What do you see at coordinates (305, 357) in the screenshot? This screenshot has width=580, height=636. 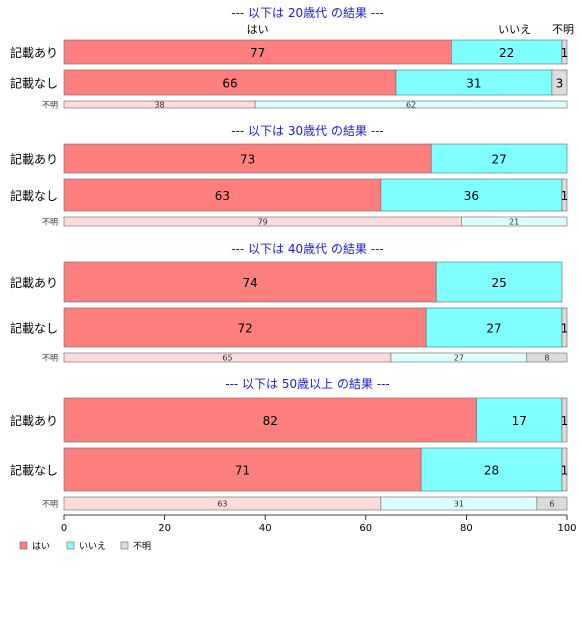 I see `bar-row: 不明 65 27 8` at bounding box center [305, 357].